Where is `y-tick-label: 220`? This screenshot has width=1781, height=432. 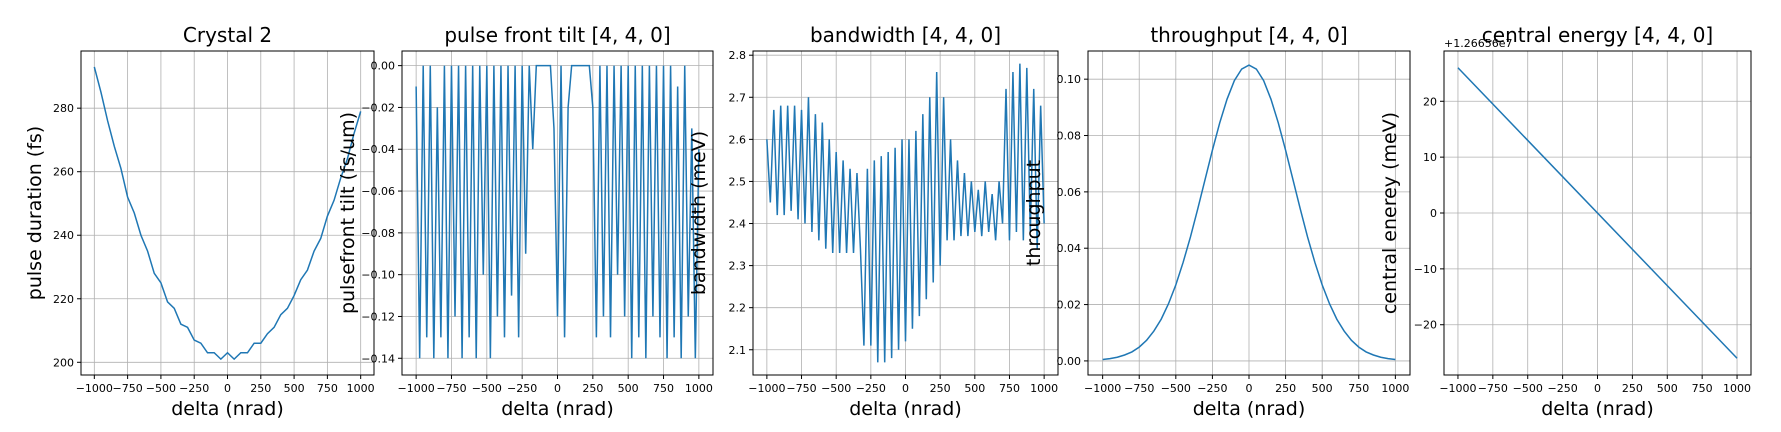 y-tick-label: 220 is located at coordinates (63, 299).